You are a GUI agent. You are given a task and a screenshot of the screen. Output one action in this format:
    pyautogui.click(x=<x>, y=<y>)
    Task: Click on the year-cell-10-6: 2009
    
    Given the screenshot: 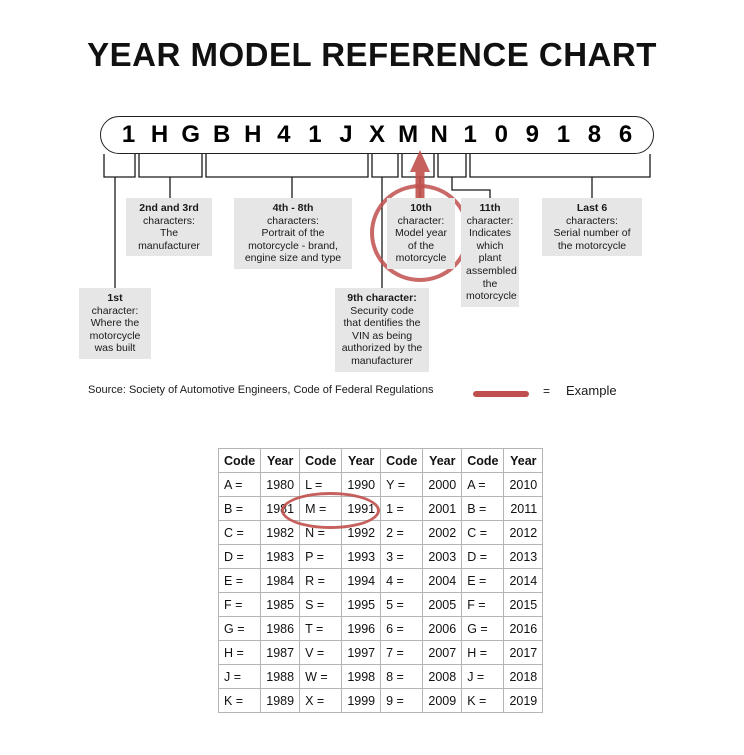 What is the action you would take?
    pyautogui.click(x=442, y=700)
    